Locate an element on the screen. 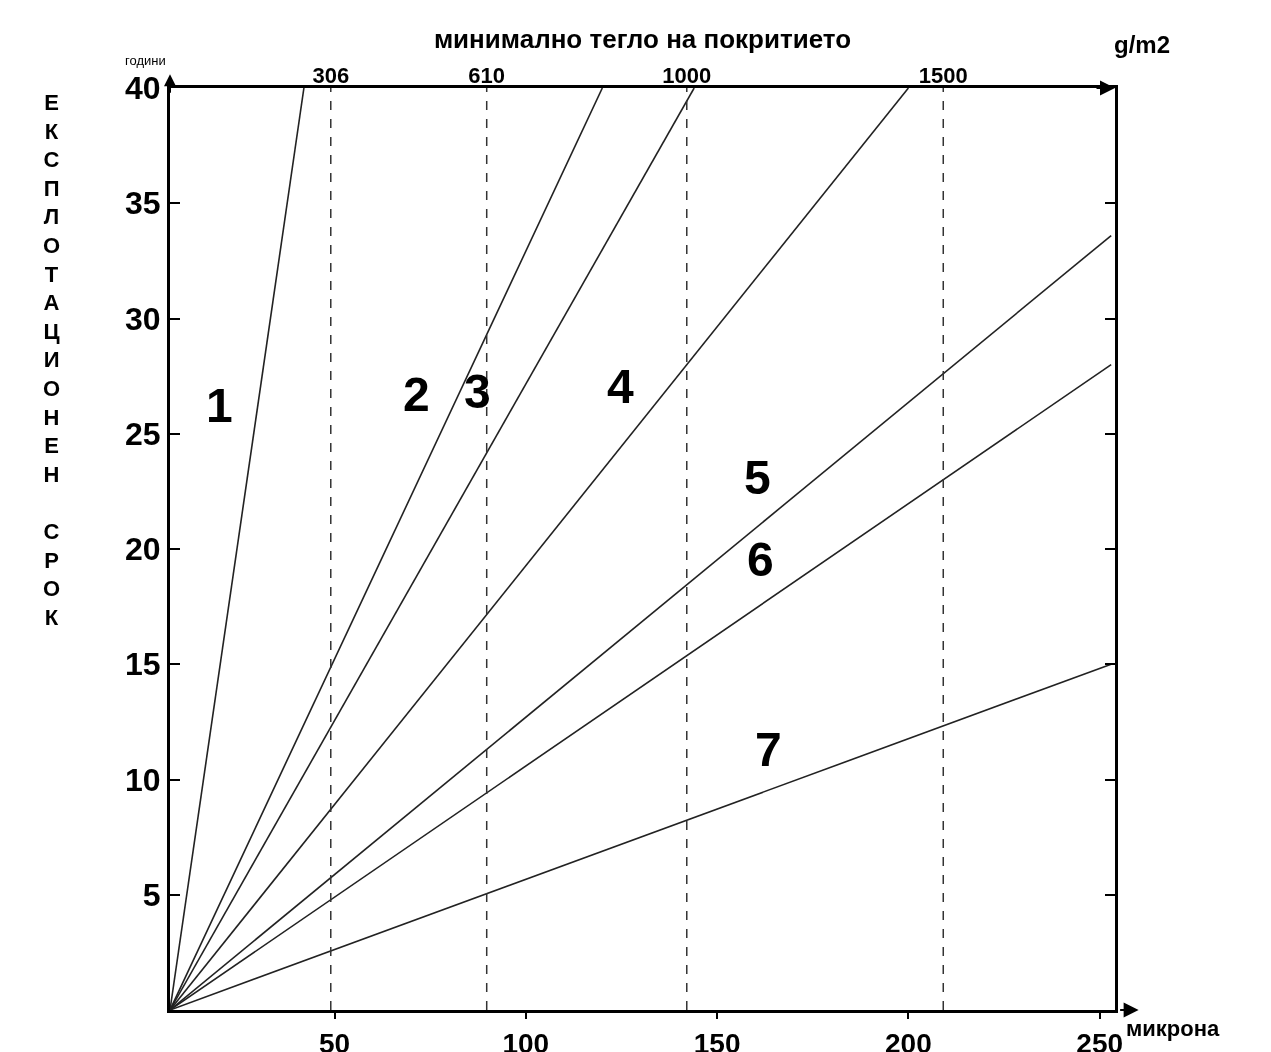 The width and height of the screenshot is (1271, 1052). series-label: 5 is located at coordinates (757, 477).